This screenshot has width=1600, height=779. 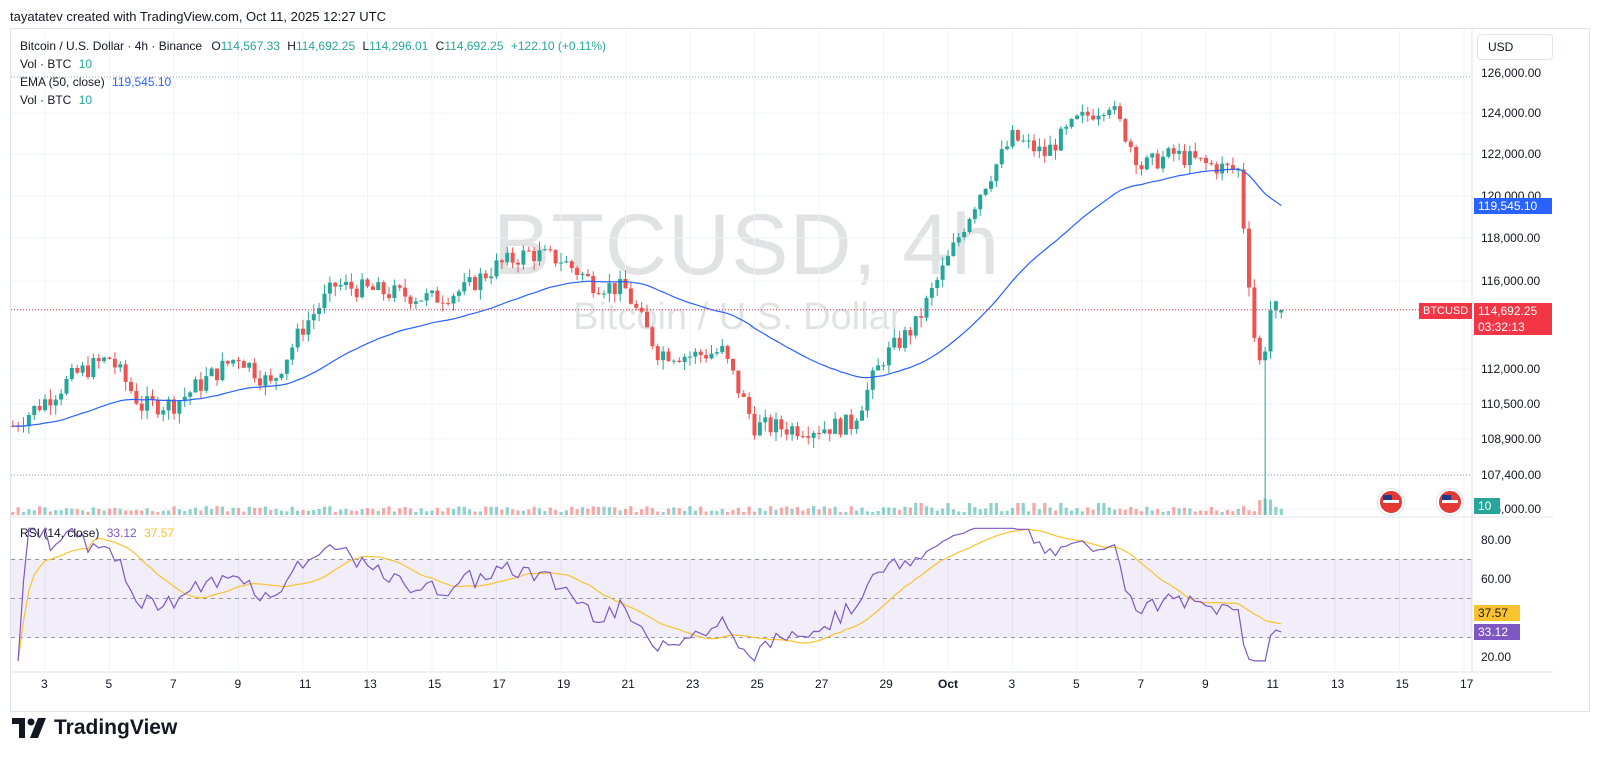 I want to click on legend-ema: 119,545.10, so click(x=142, y=82).